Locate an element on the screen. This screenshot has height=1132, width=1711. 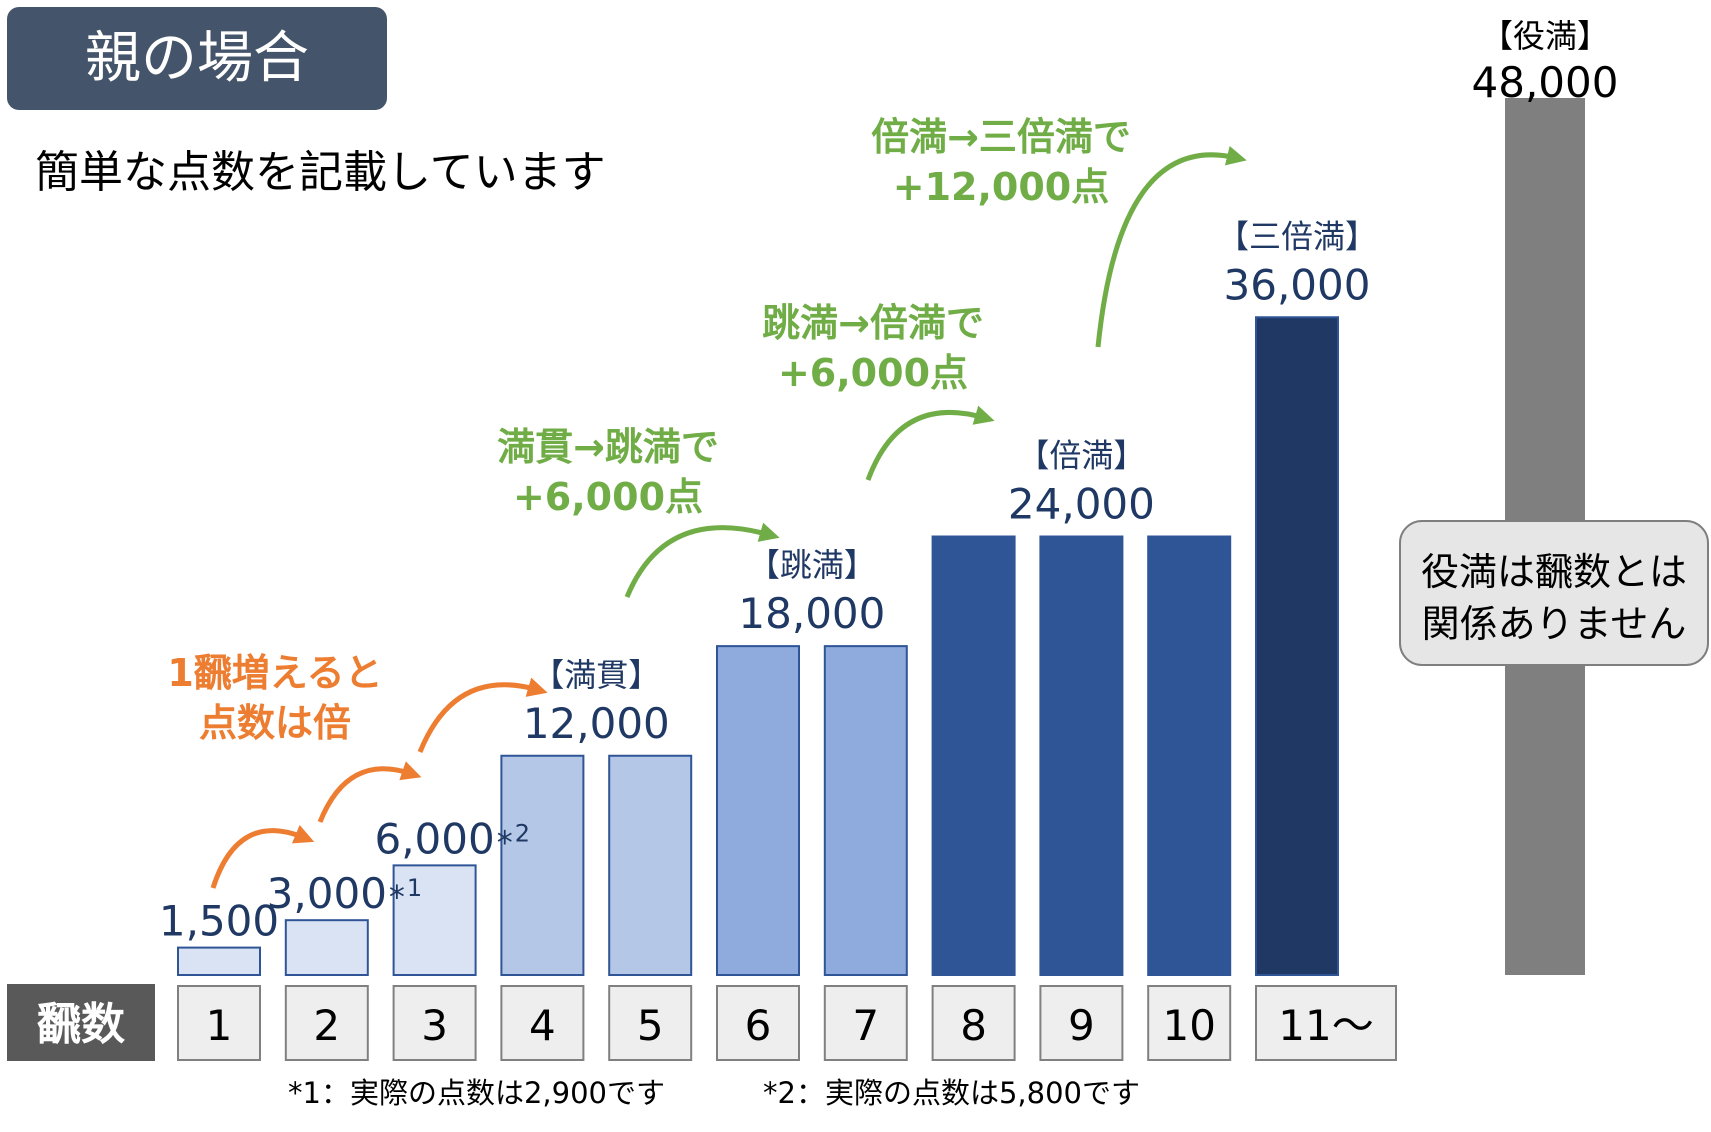
annotation-4-line-2: +12,000点 is located at coordinates (1001, 187).